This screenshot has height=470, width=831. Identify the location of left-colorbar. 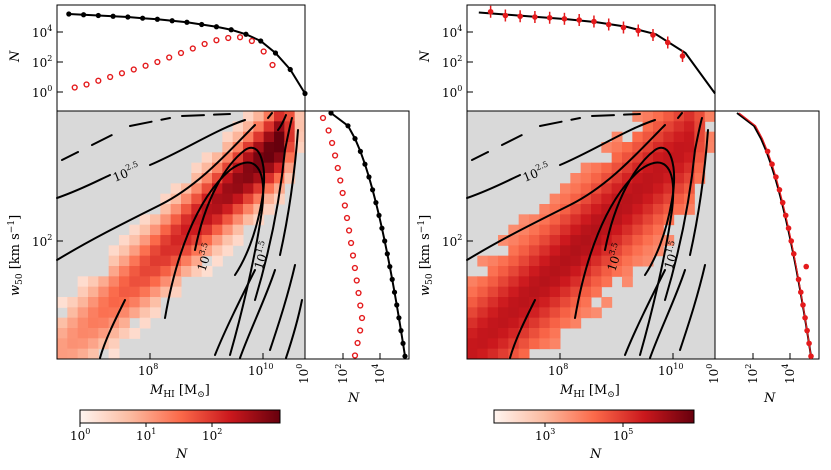
(180, 416).